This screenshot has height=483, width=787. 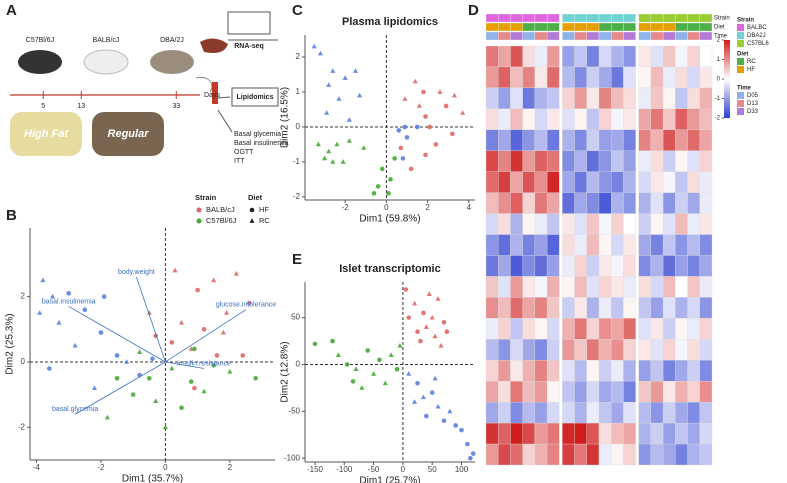 What do you see at coordinates (295, 317) in the screenshot?
I see `y-tick-label: 50` at bounding box center [295, 317].